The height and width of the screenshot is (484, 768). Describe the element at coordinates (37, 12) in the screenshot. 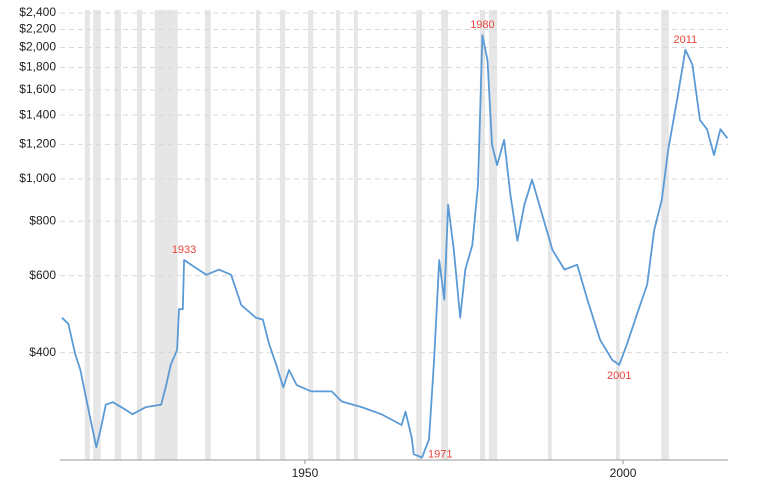

I see `y-tick-label: $2,400` at that location.